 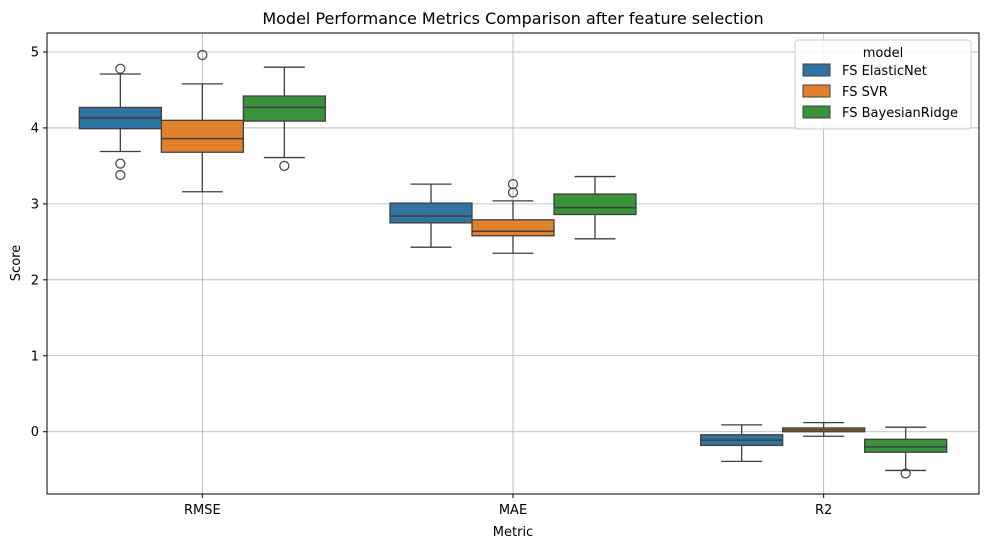 I want to click on box-fs-elasticnet-rmse, so click(x=120, y=122).